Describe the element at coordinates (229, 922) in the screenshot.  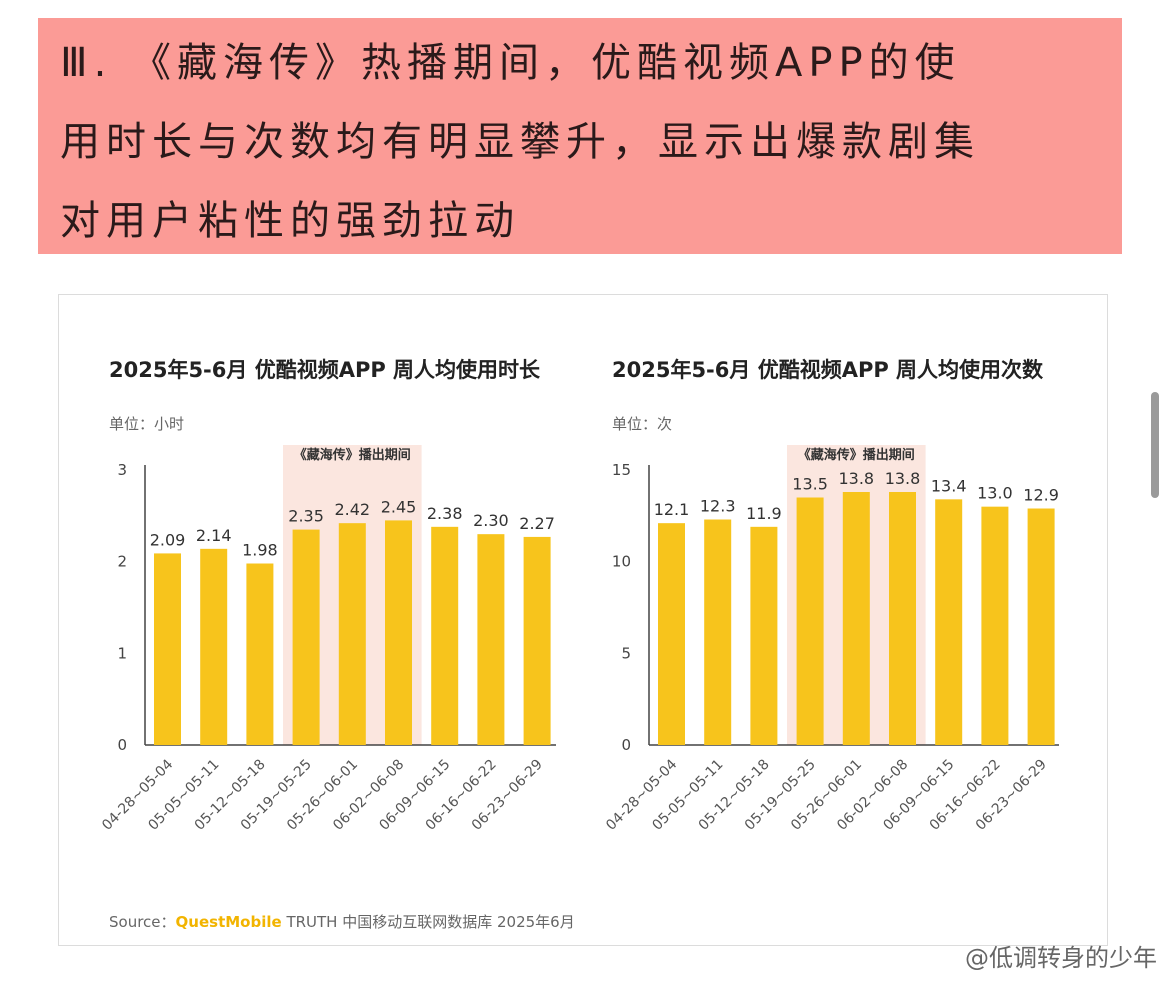
I see `source-brand: QuestMobile` at that location.